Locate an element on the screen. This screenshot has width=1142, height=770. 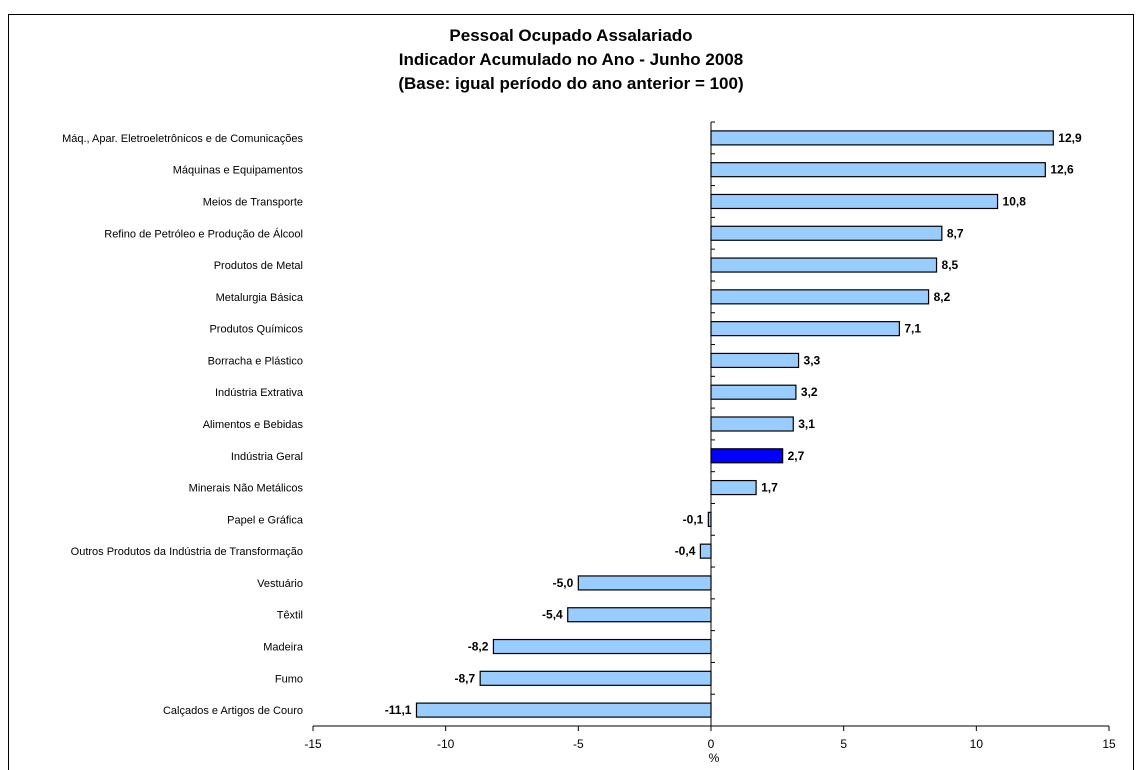
data-label: 12,9 is located at coordinates (1070, 138).